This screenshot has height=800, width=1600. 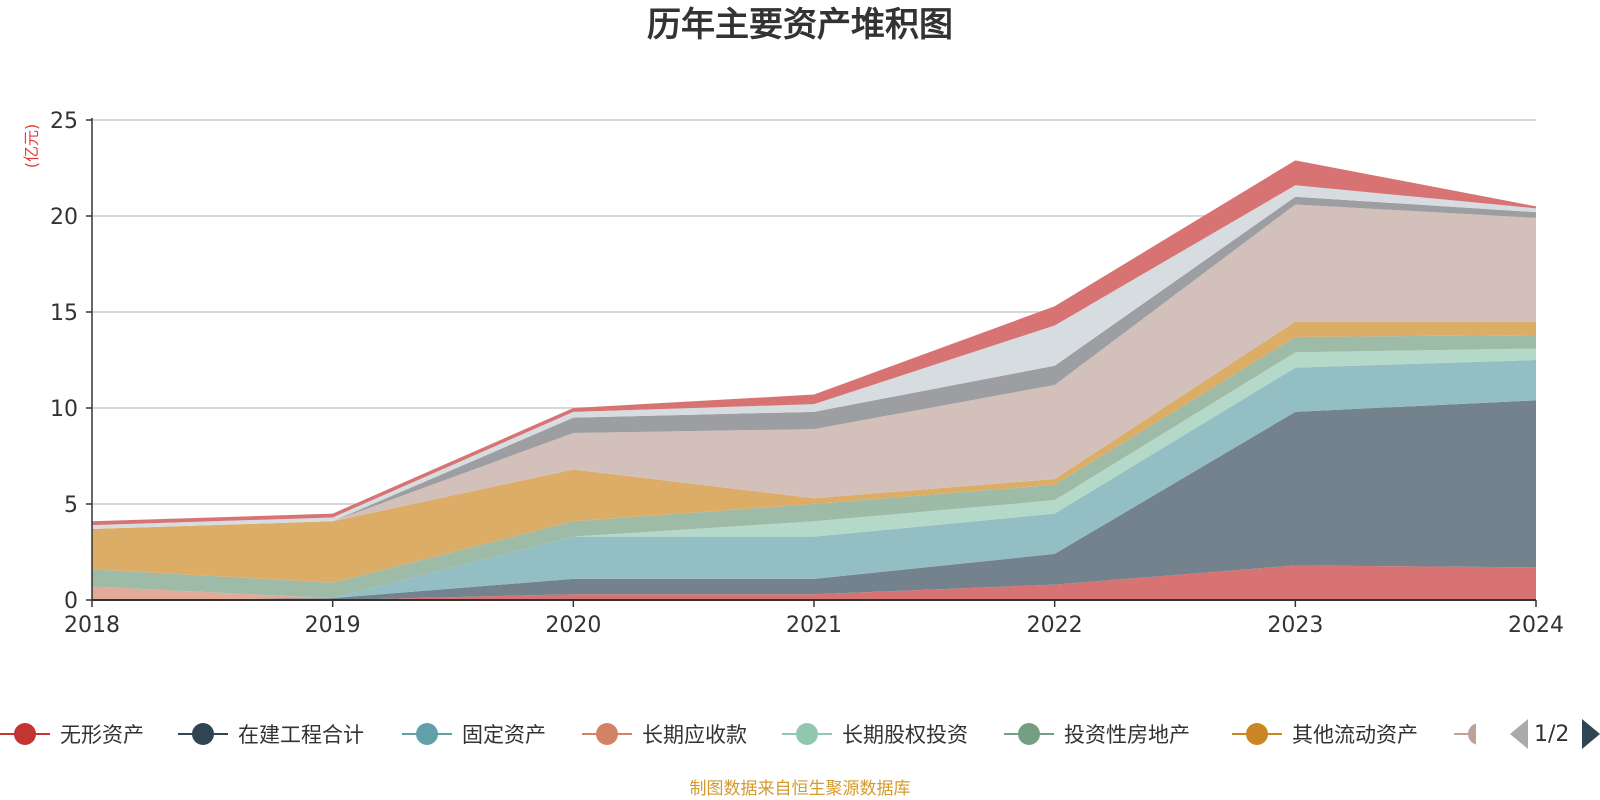 What do you see at coordinates (64, 313) in the screenshot?
I see `y-tick-label: 15` at bounding box center [64, 313].